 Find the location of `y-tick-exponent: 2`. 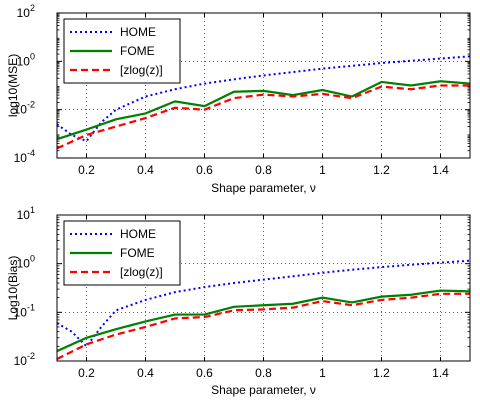

y-tick-exponent: 2 is located at coordinates (32, 8).